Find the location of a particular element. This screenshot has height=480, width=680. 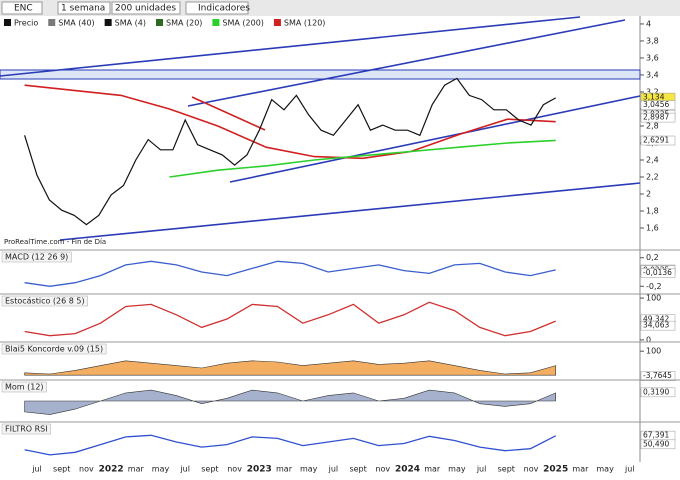

indicators: Indicadores is located at coordinates (224, 9).